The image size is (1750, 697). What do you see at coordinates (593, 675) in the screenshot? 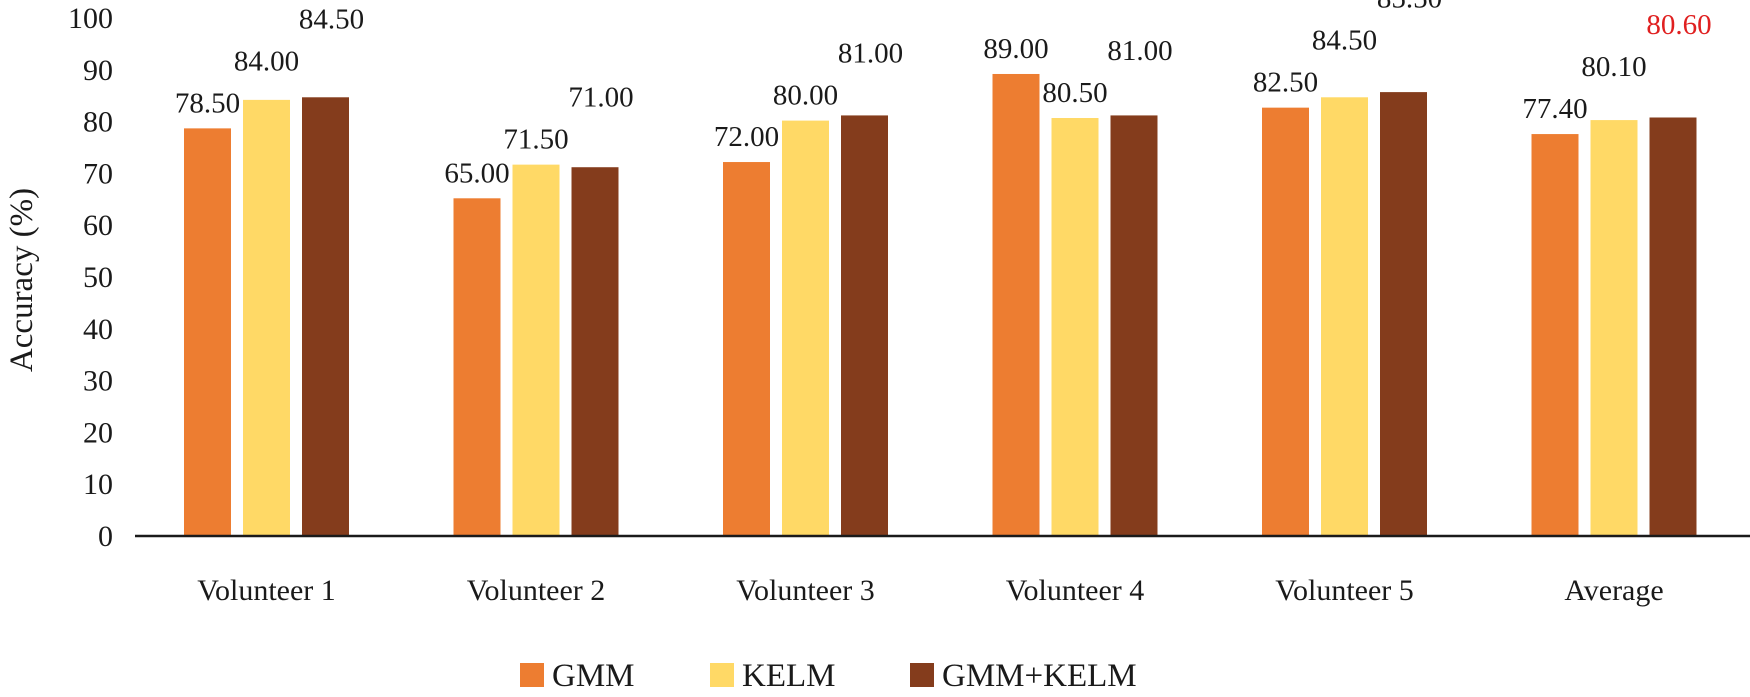
I see `legend-label-0: GMM` at bounding box center [593, 675].